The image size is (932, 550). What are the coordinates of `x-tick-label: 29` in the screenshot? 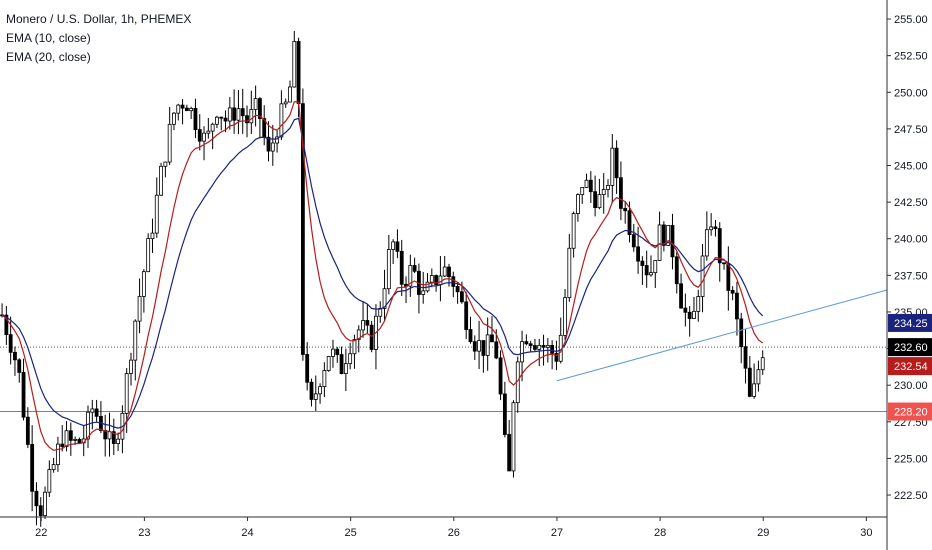 It's located at (763, 533).